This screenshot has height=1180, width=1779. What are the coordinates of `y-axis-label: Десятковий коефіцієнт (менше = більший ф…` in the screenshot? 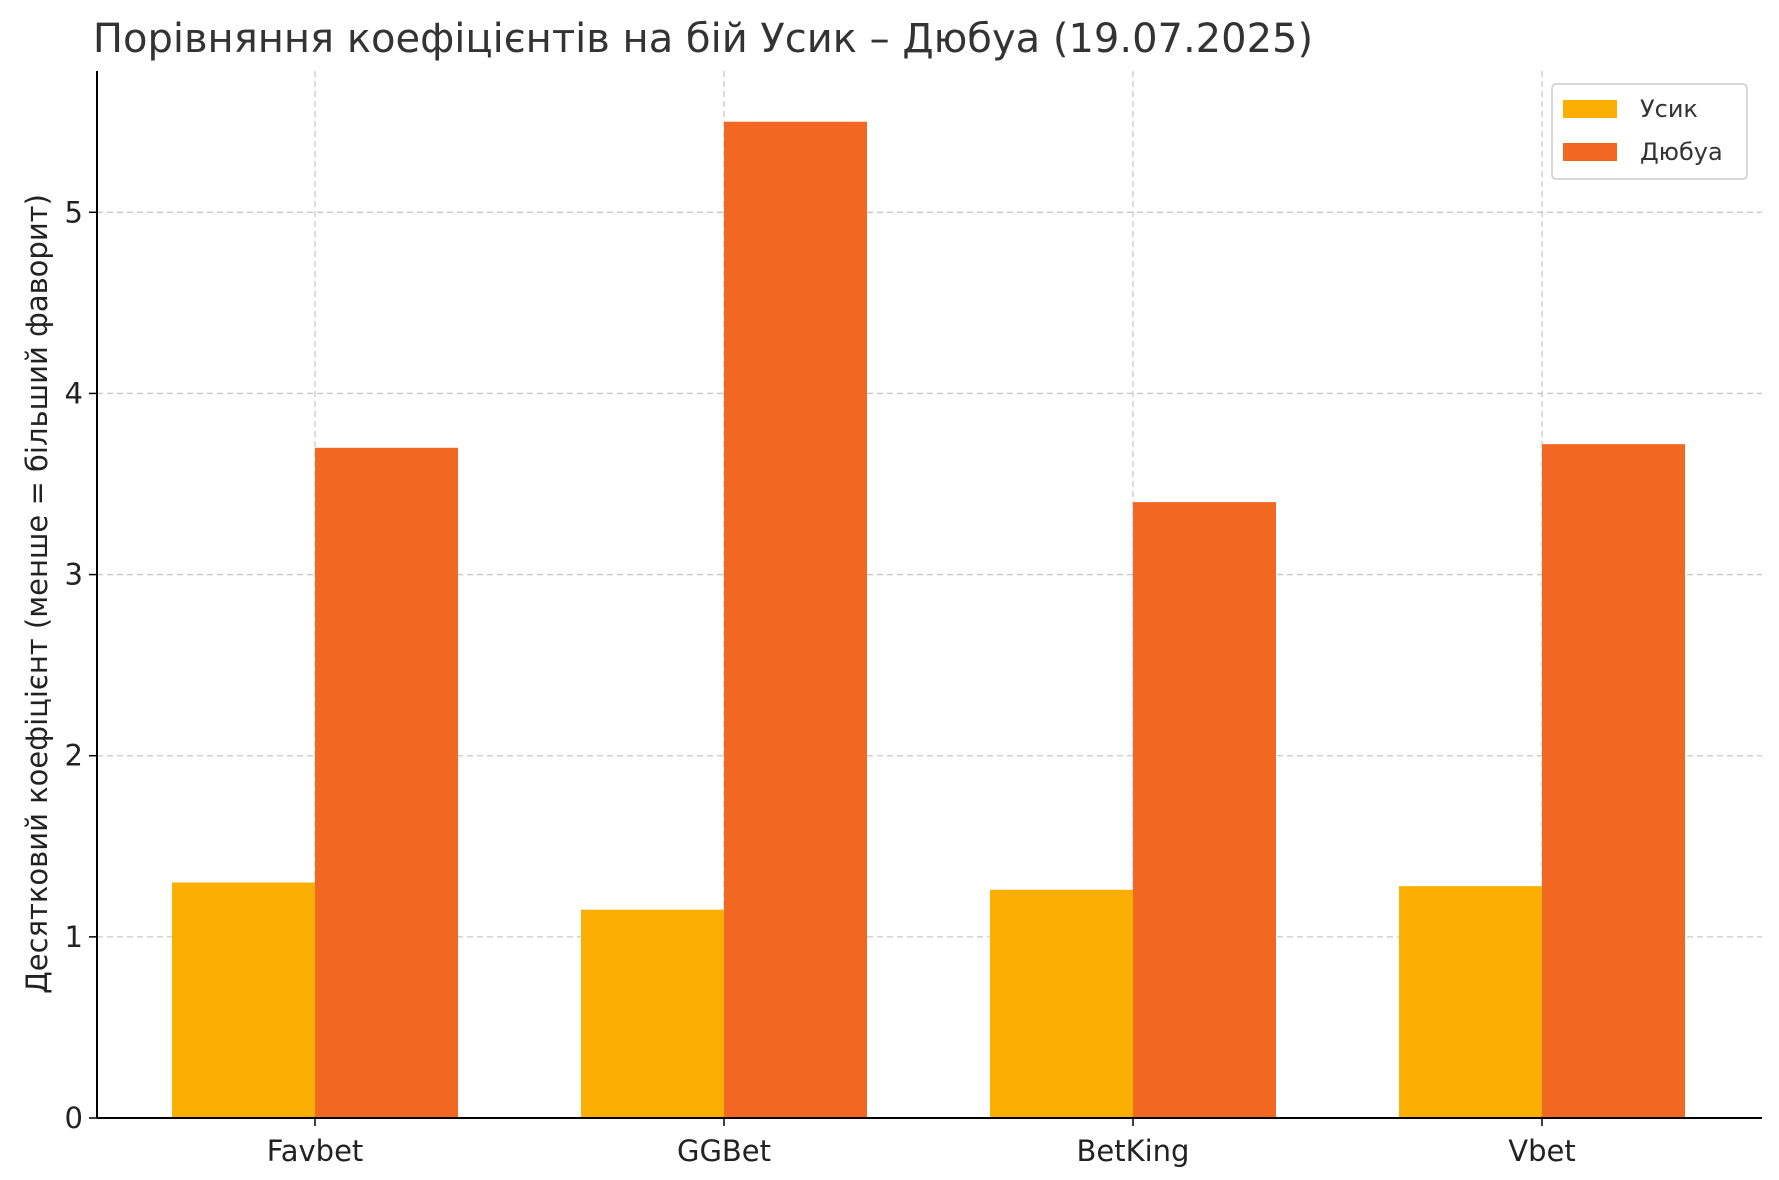 It's located at (37, 594).